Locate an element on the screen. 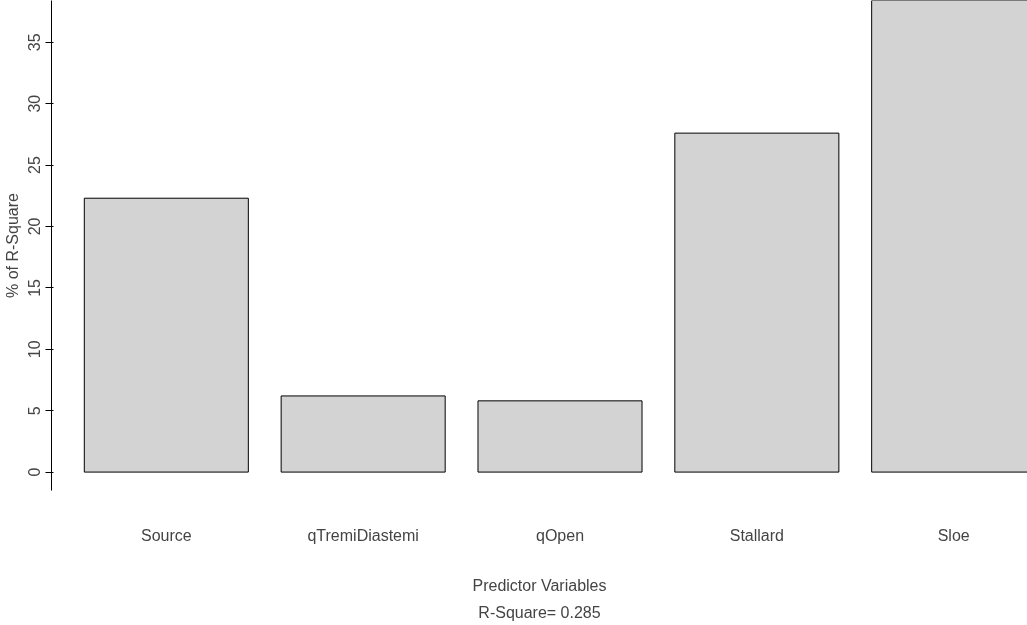  y-tick-label: 5 is located at coordinates (35, 411).